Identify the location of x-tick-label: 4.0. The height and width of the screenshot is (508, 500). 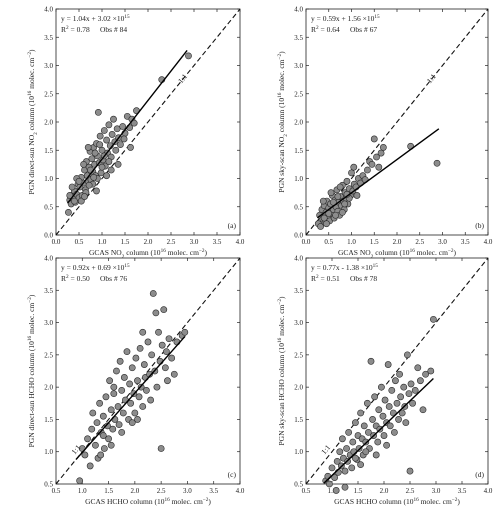
(240, 491).